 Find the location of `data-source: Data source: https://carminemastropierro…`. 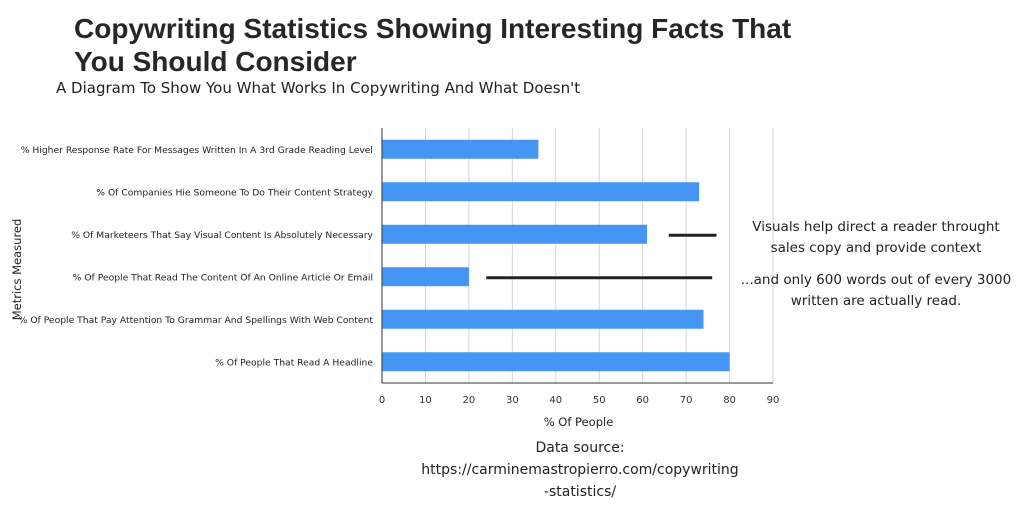

data-source: Data source: https://carminemastropierro… is located at coordinates (580, 470).